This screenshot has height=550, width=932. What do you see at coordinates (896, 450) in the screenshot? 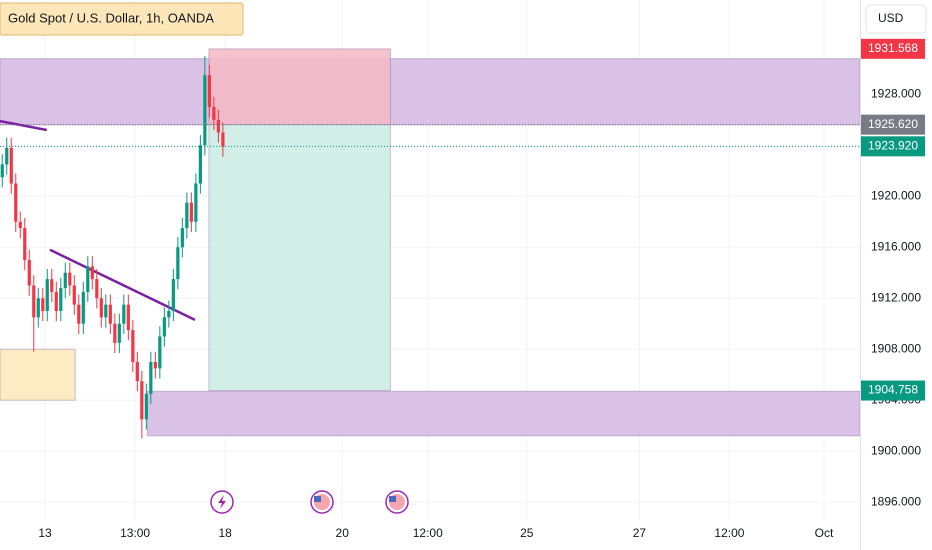
I see `y-tick-label: 1900.000` at bounding box center [896, 450].